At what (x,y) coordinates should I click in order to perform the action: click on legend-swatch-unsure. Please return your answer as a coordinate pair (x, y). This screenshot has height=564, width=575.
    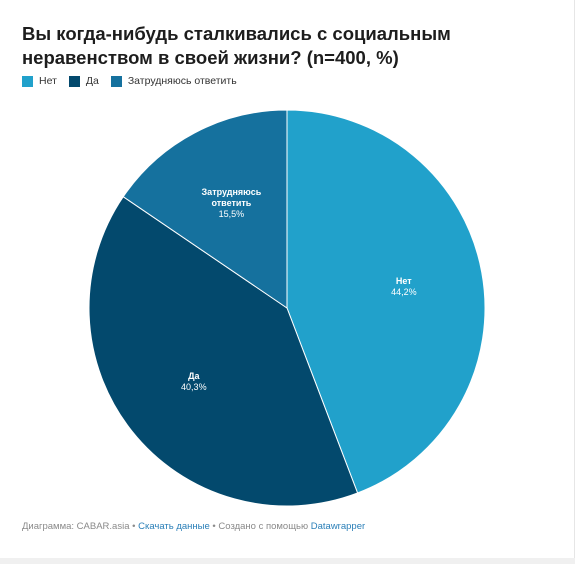
    Looking at the image, I should click on (116, 81).